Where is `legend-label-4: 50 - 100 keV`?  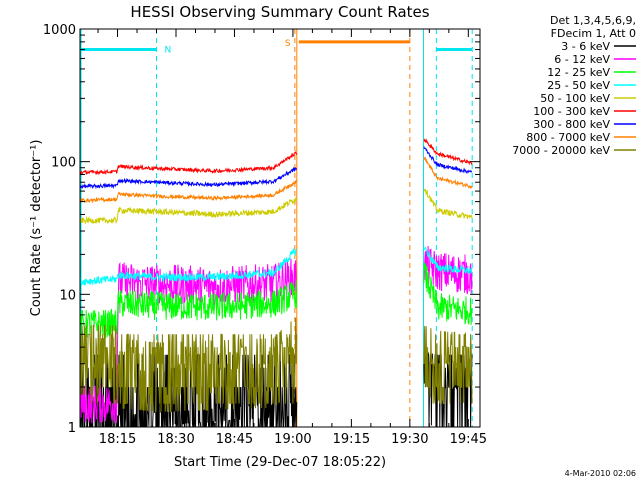 legend-label-4: 50 - 100 keV is located at coordinates (575, 98).